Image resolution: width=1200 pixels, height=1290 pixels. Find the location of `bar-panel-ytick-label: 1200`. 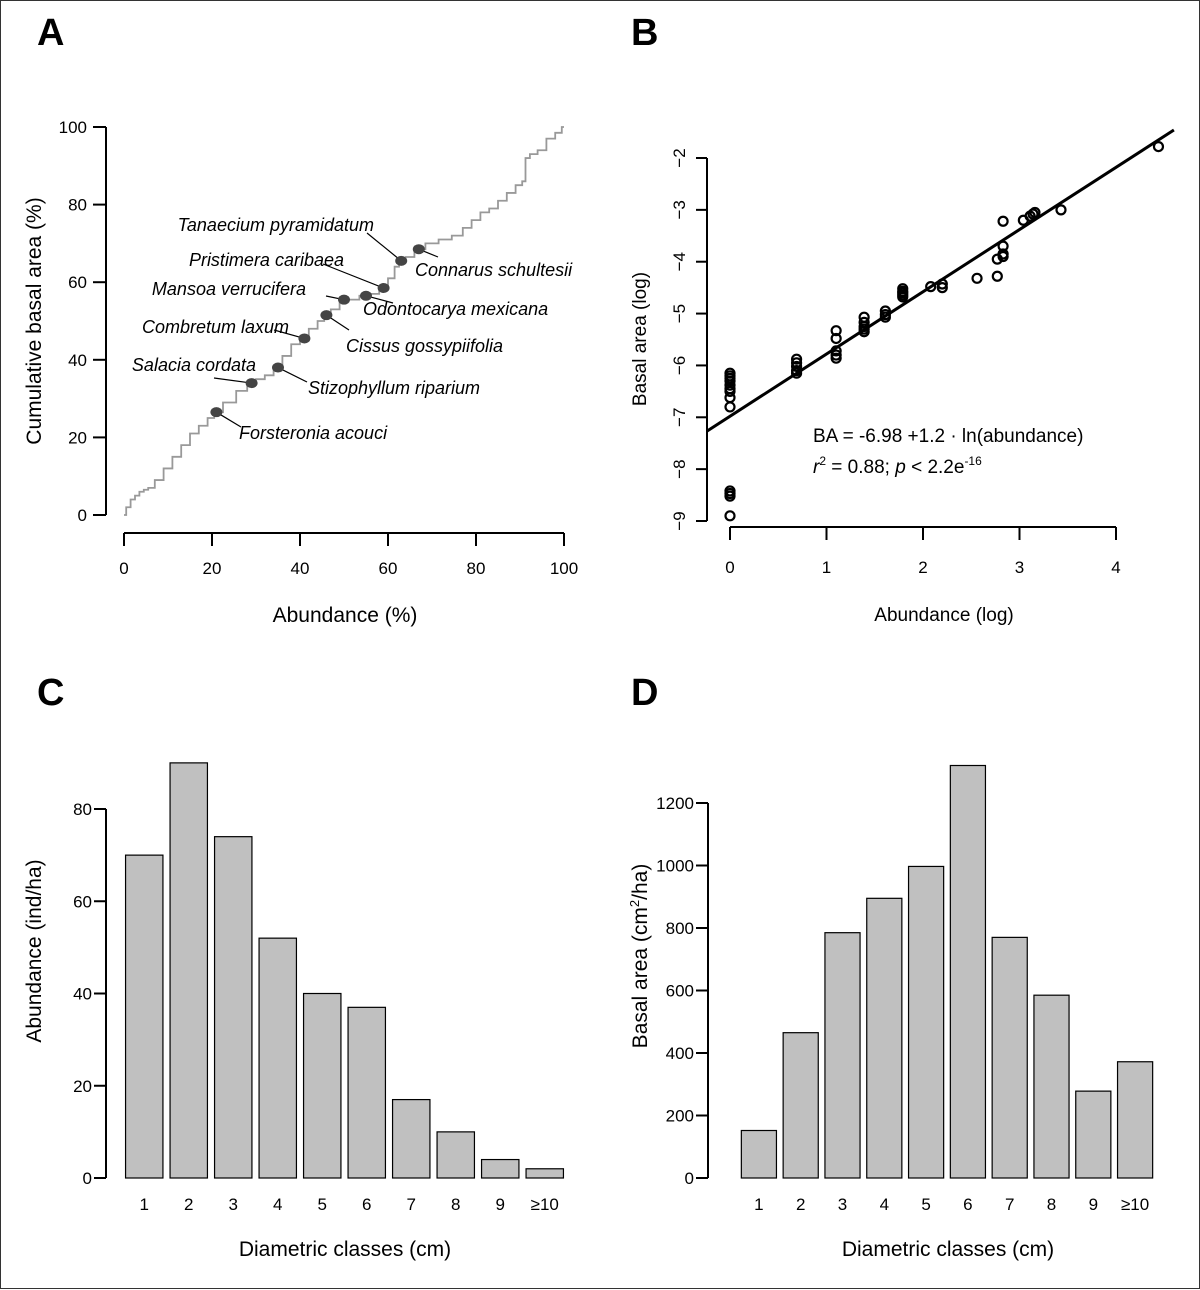

bar-panel-ytick-label: 1200 is located at coordinates (675, 803).